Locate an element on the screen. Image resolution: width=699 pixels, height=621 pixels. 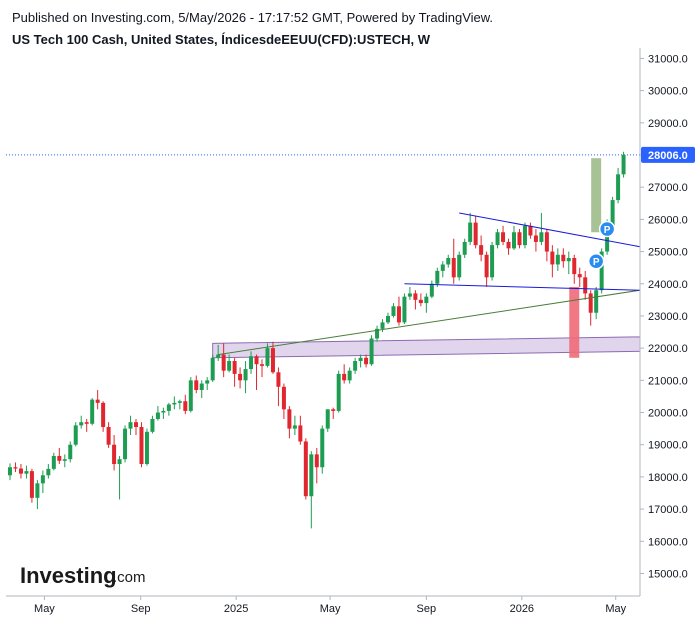
y-tick-label: 15000.0 is located at coordinates (668, 574).